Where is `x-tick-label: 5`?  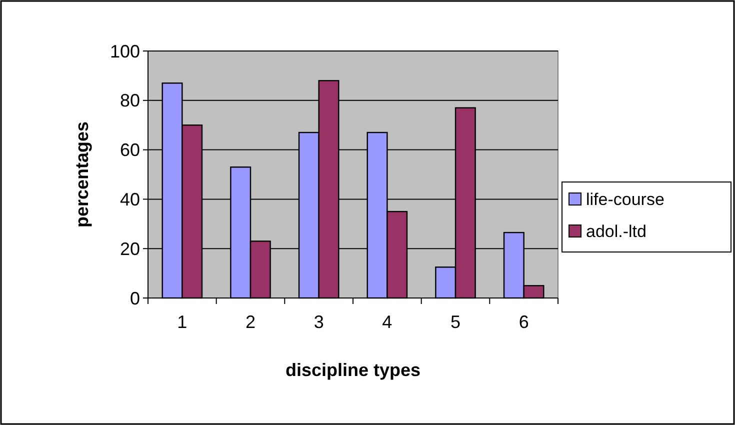
x-tick-label: 5 is located at coordinates (455, 322).